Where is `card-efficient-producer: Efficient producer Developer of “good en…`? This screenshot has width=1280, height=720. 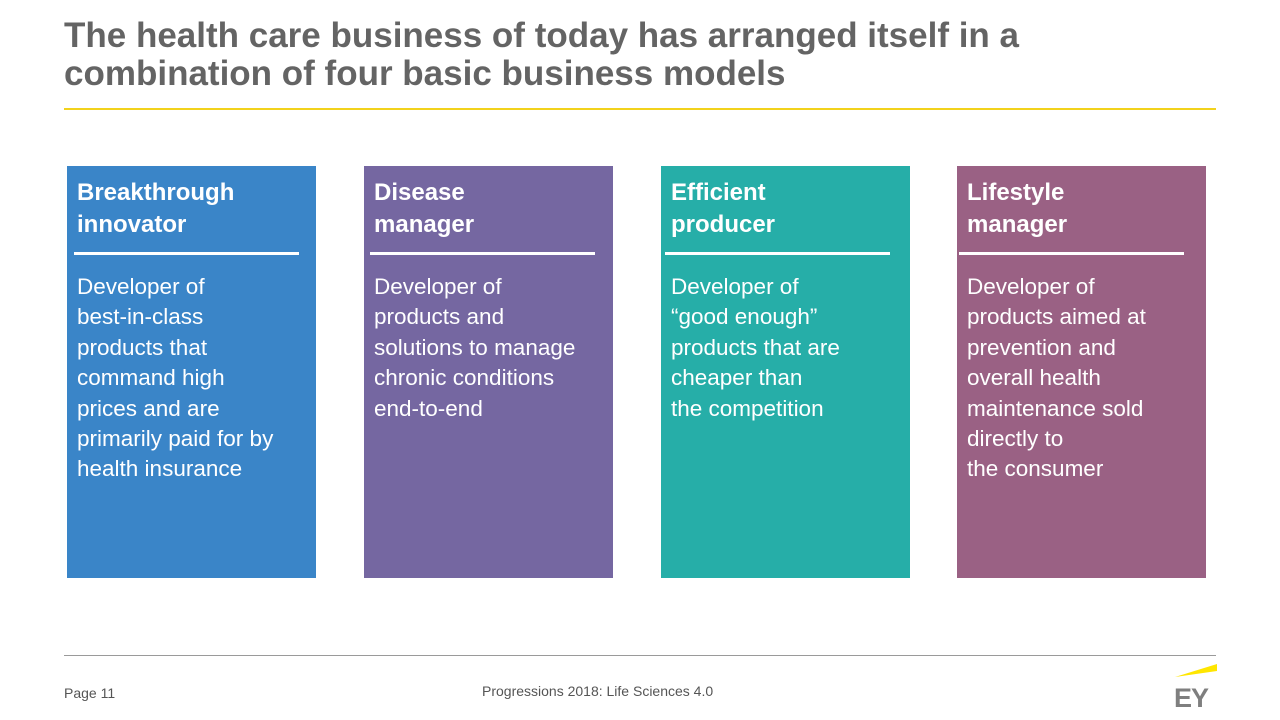
card-efficient-producer: Efficient producer Developer of “good en… is located at coordinates (785, 372).